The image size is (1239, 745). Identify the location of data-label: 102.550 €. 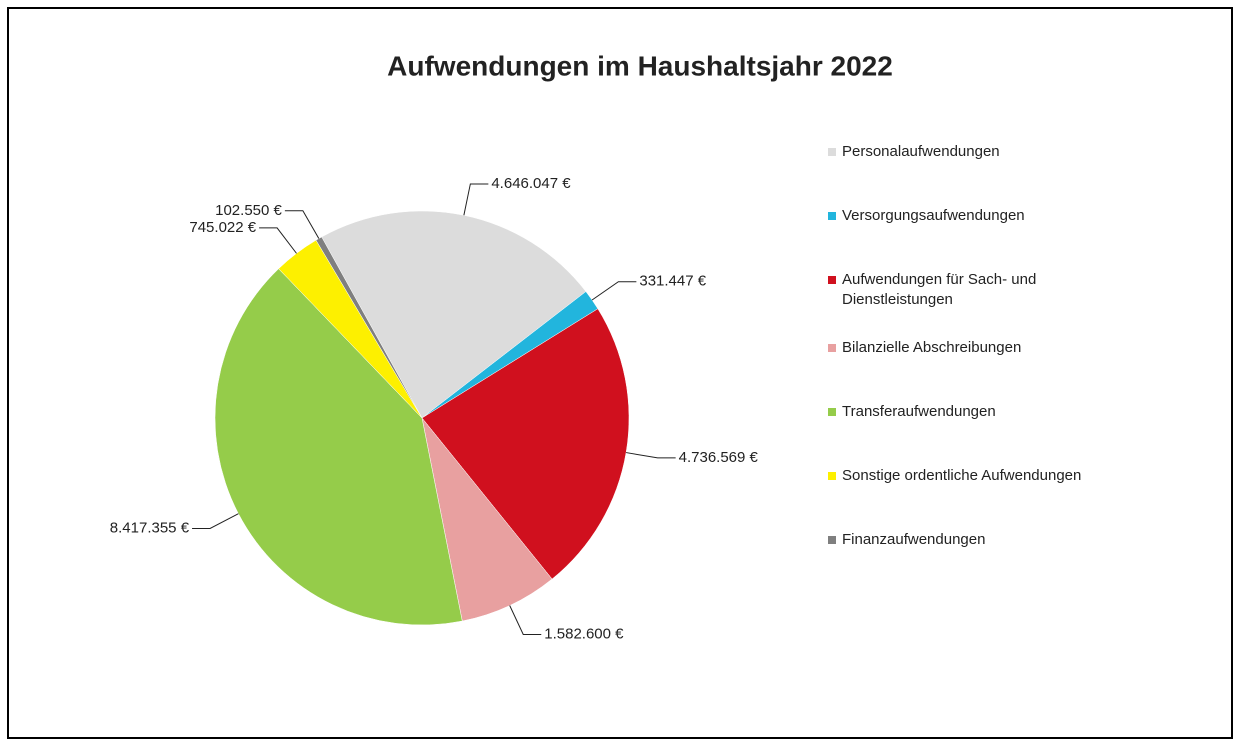
(248, 210).